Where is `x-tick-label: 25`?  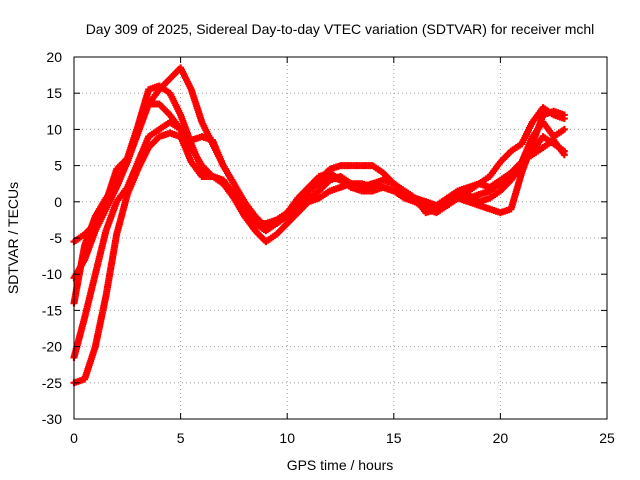
x-tick-label: 25 is located at coordinates (607, 438).